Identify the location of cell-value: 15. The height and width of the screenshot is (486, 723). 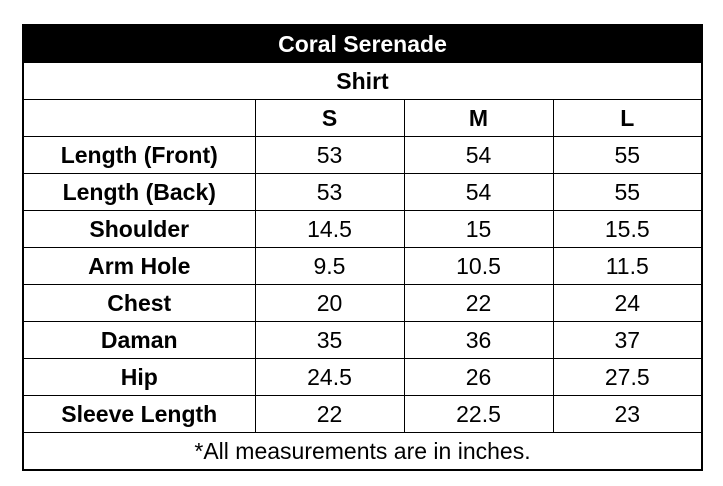
(478, 229).